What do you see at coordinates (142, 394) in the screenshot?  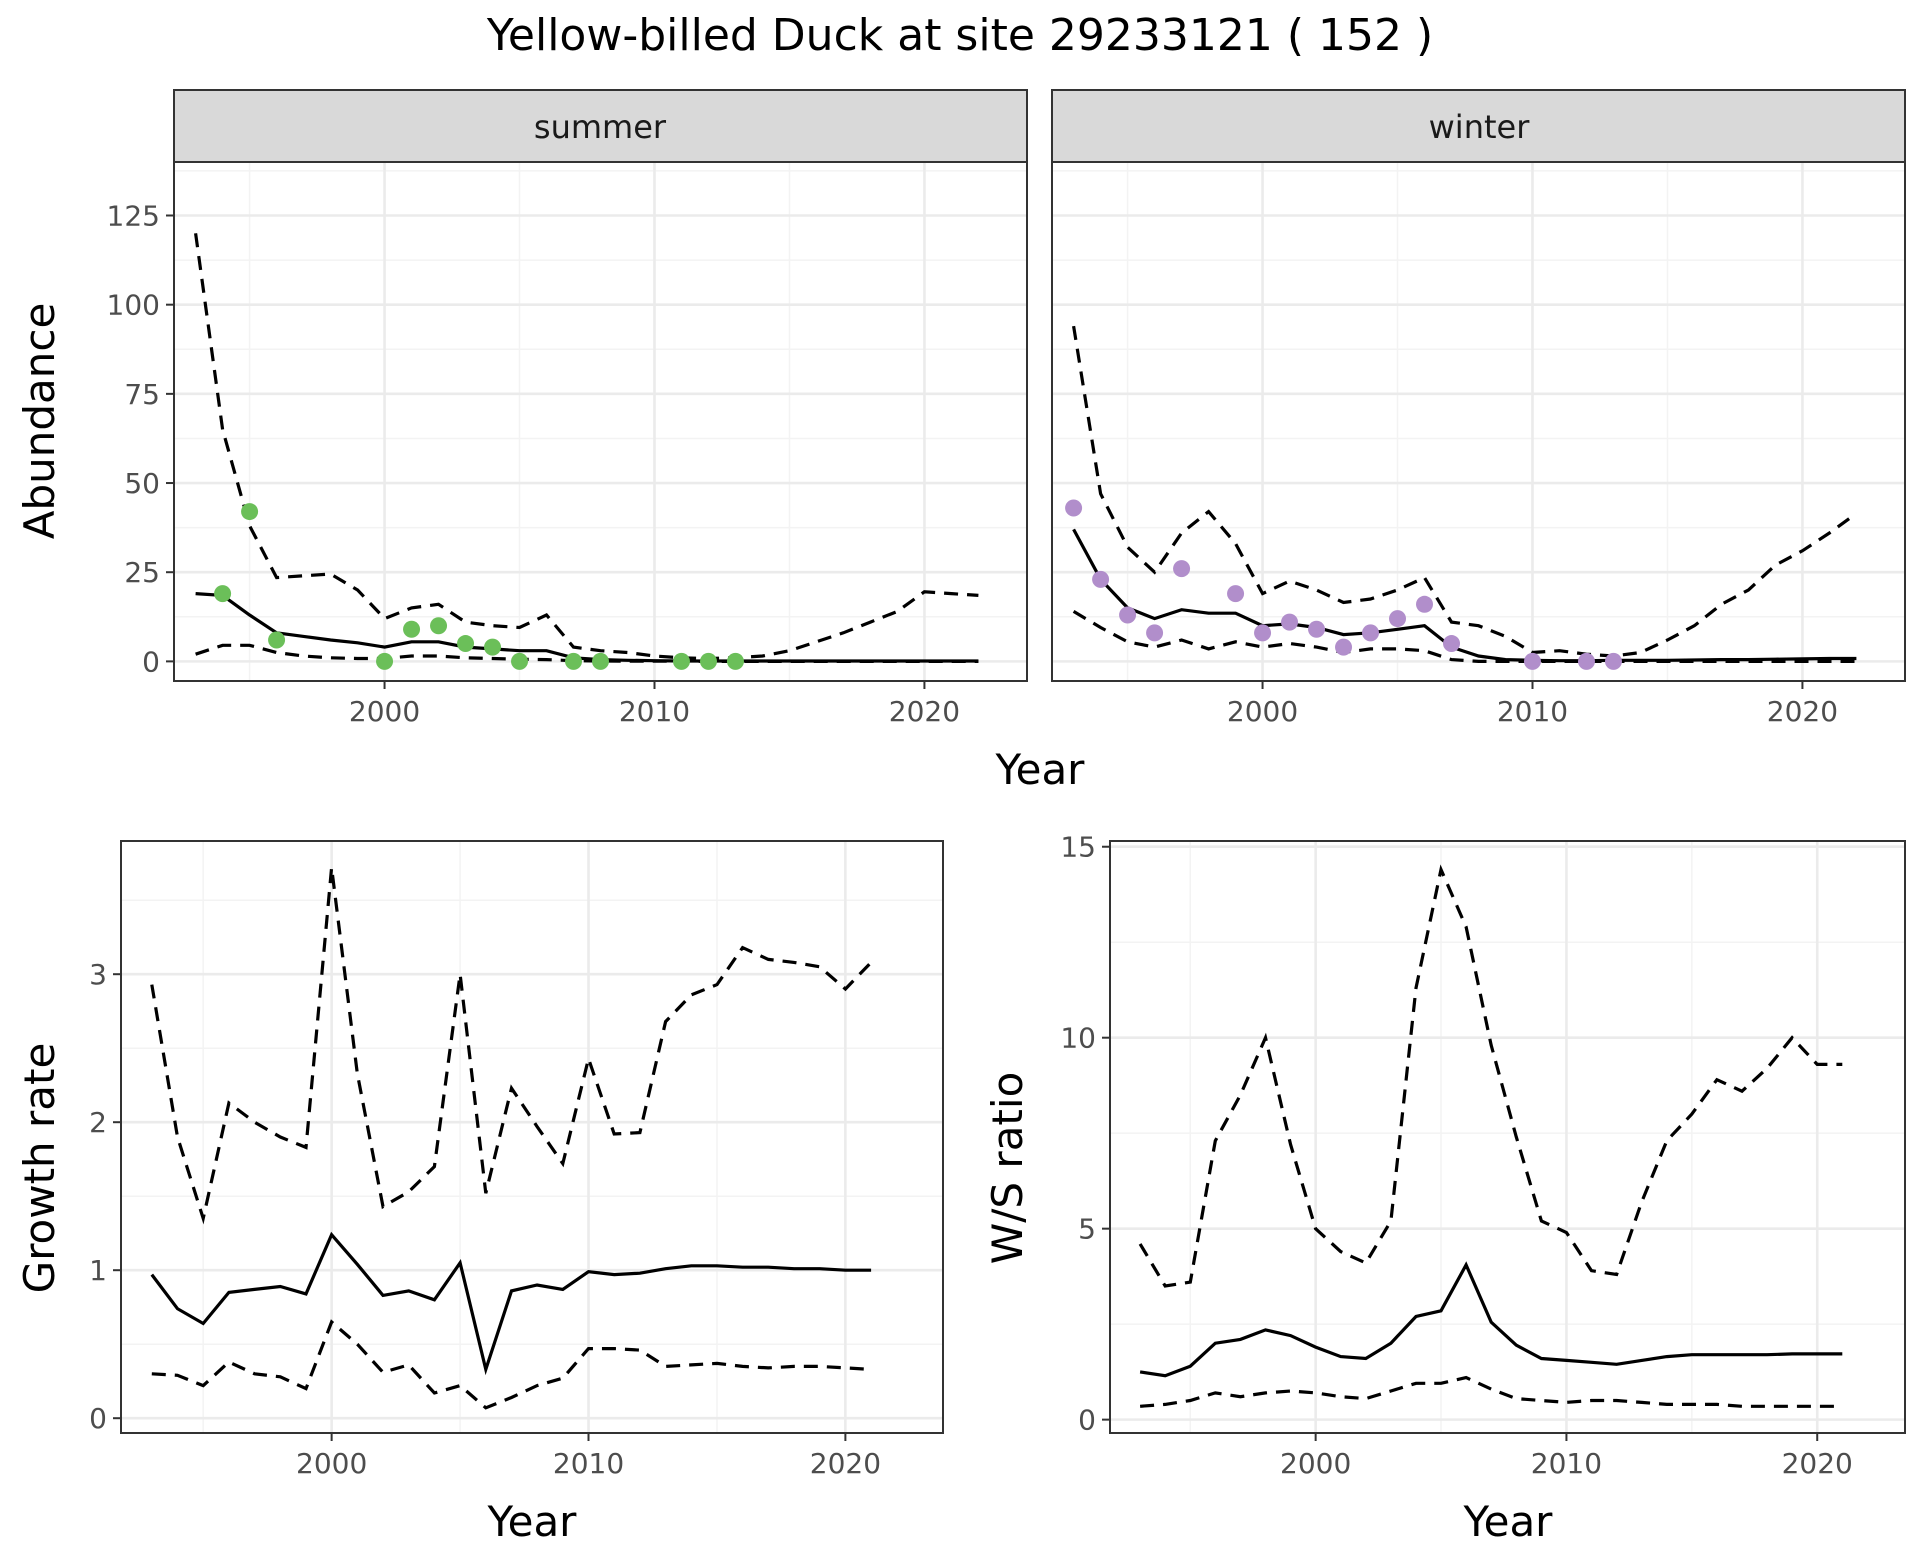 I see `summer-y-tick-label: 75` at bounding box center [142, 394].